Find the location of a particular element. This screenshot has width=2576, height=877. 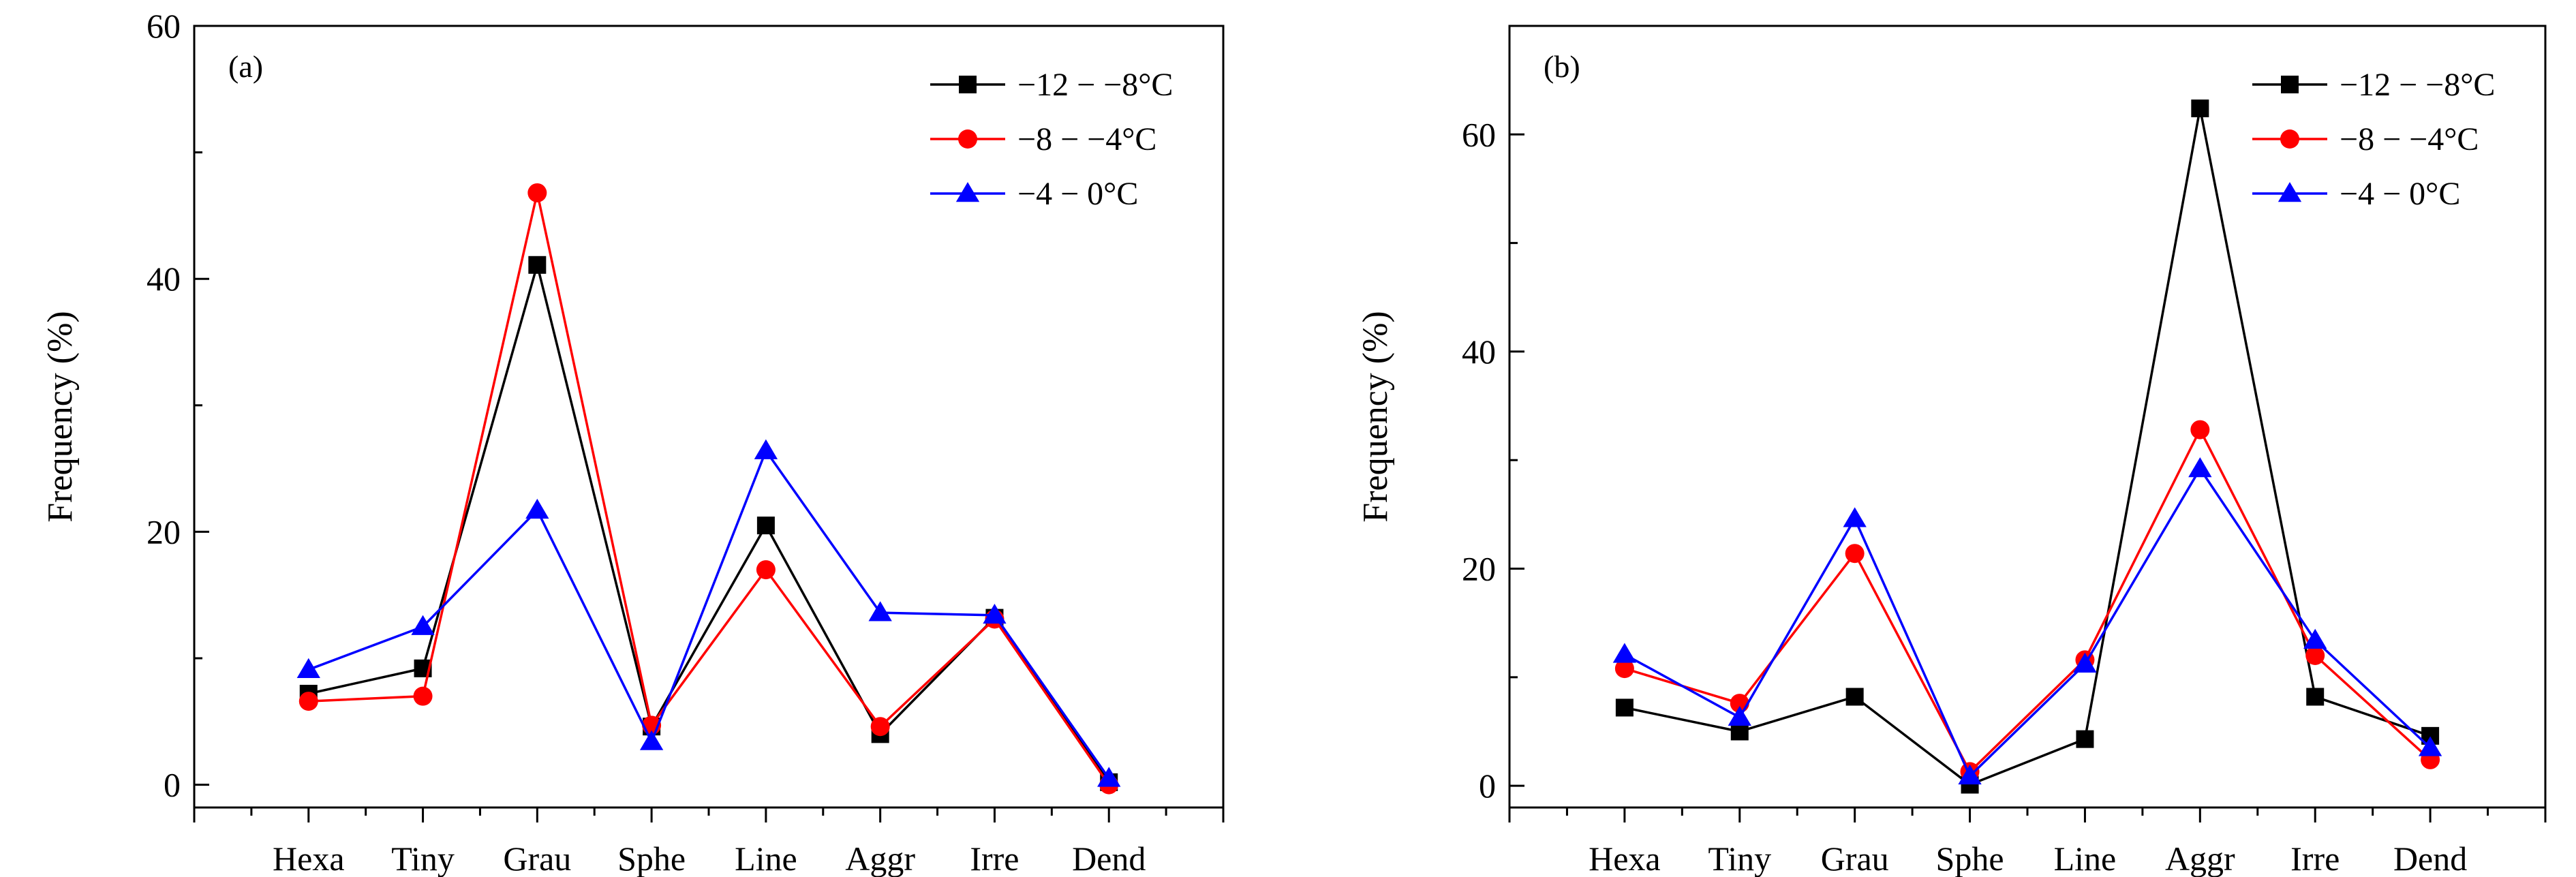

panel-label: (b) is located at coordinates (1562, 66).